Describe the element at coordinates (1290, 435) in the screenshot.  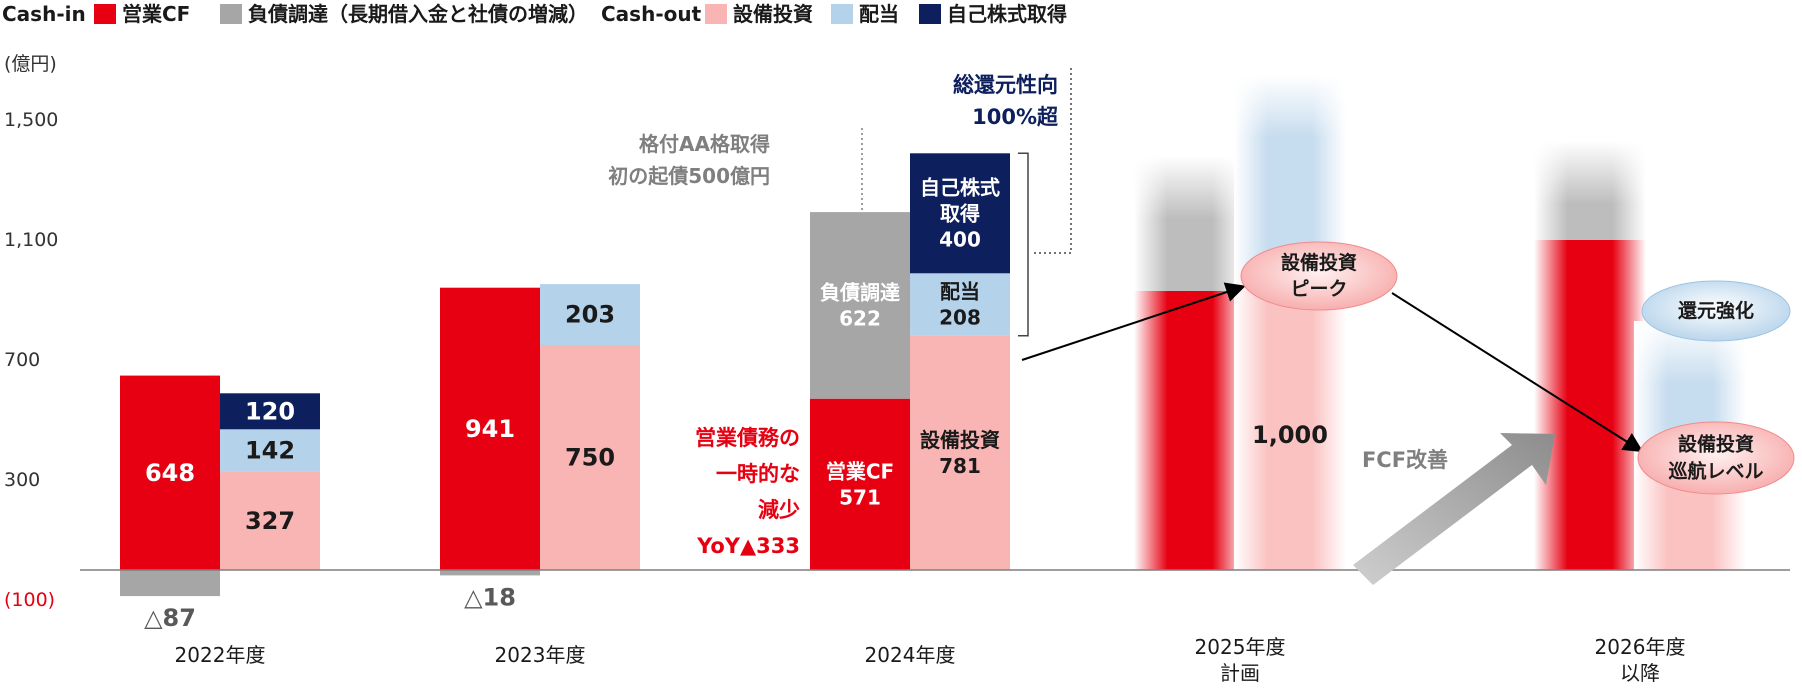
I see `projection-value-label: 1,000` at that location.